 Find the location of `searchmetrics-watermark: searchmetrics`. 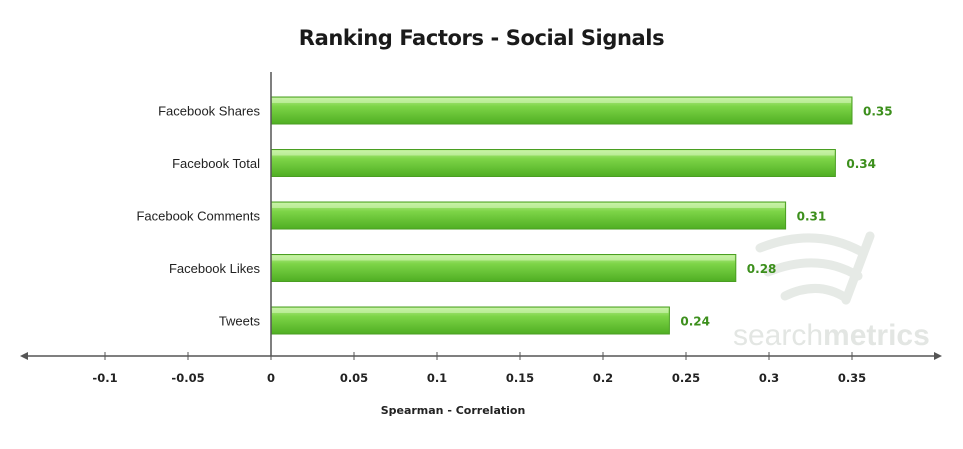

searchmetrics-watermark: searchmetrics is located at coordinates (831, 291).